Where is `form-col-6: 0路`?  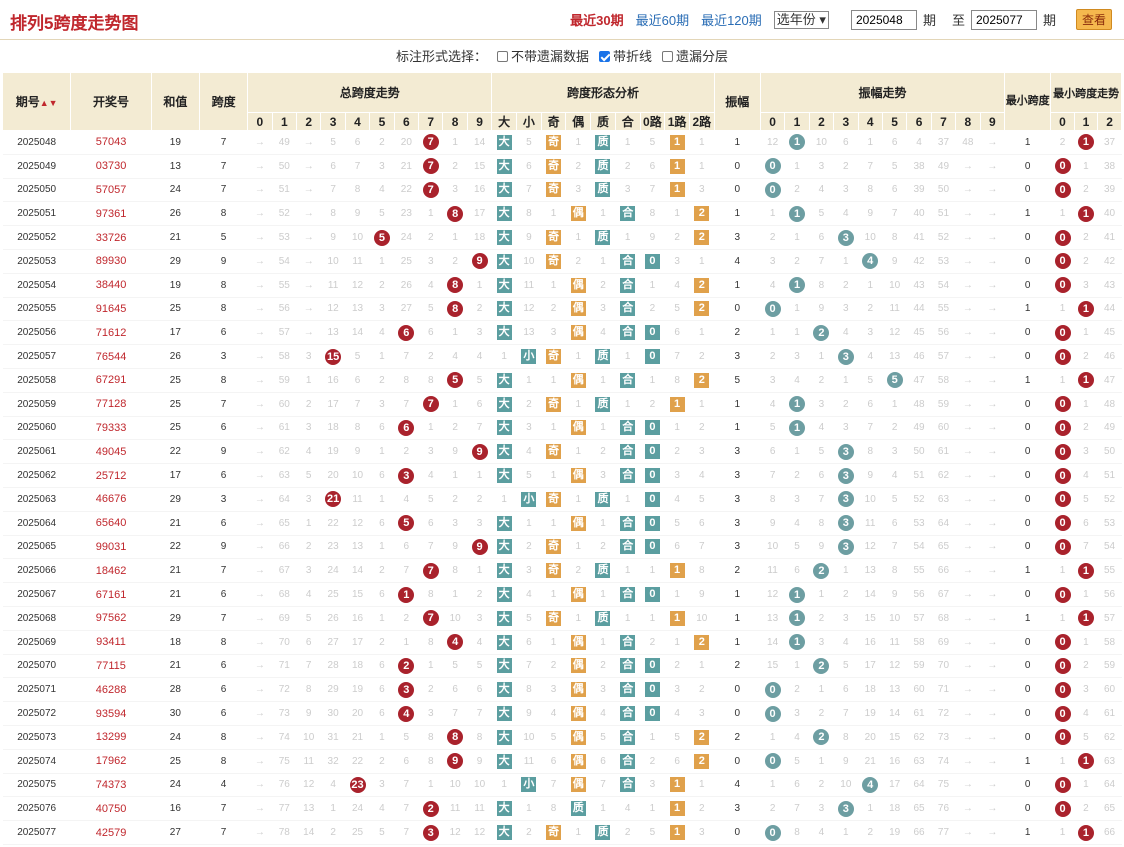 form-col-6: 0路 is located at coordinates (652, 121).